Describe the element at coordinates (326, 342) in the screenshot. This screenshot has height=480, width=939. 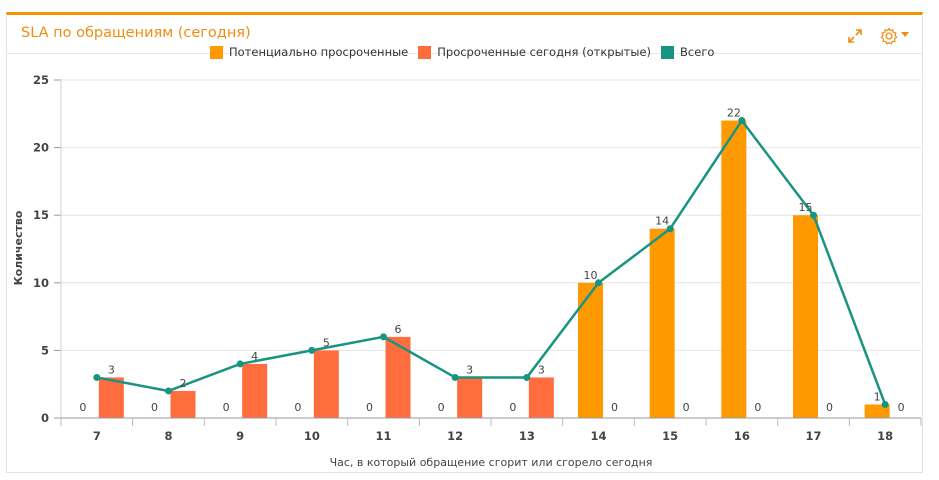
I see `data-label-overdue: 5` at that location.